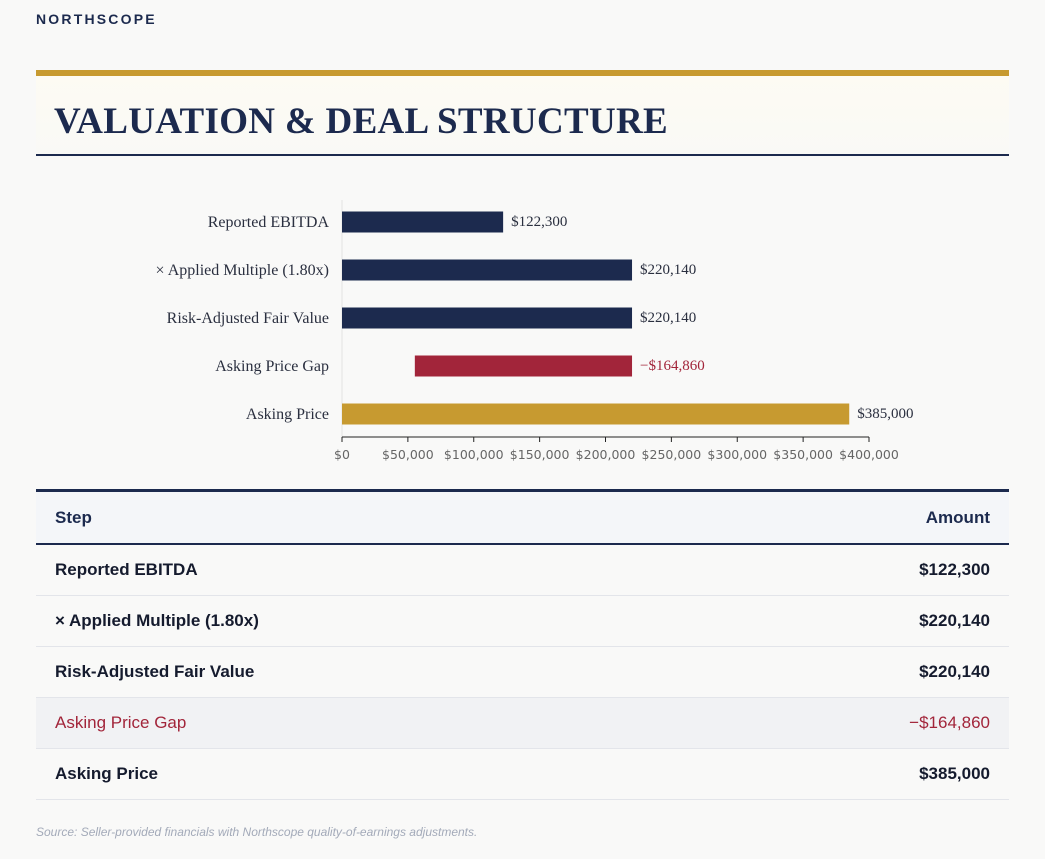  Describe the element at coordinates (954, 773) in the screenshot. I see `amount-cell: $385,000` at that location.